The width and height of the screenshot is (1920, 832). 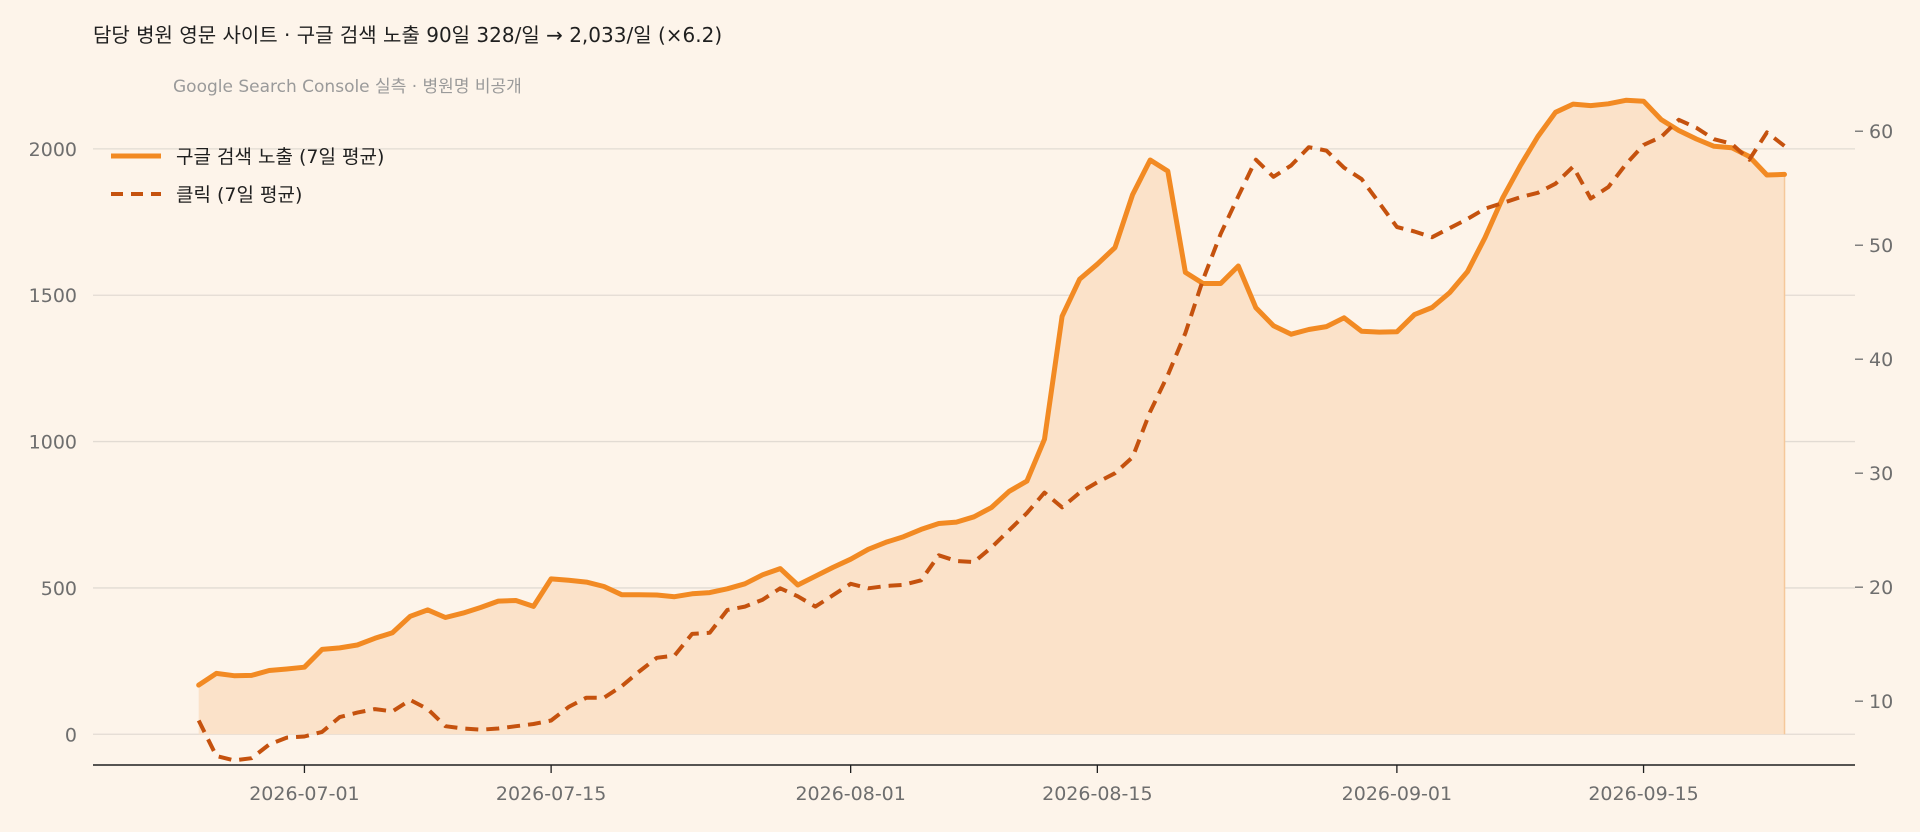 What do you see at coordinates (1881, 360) in the screenshot?
I see `right-tick-label: 40` at bounding box center [1881, 360].